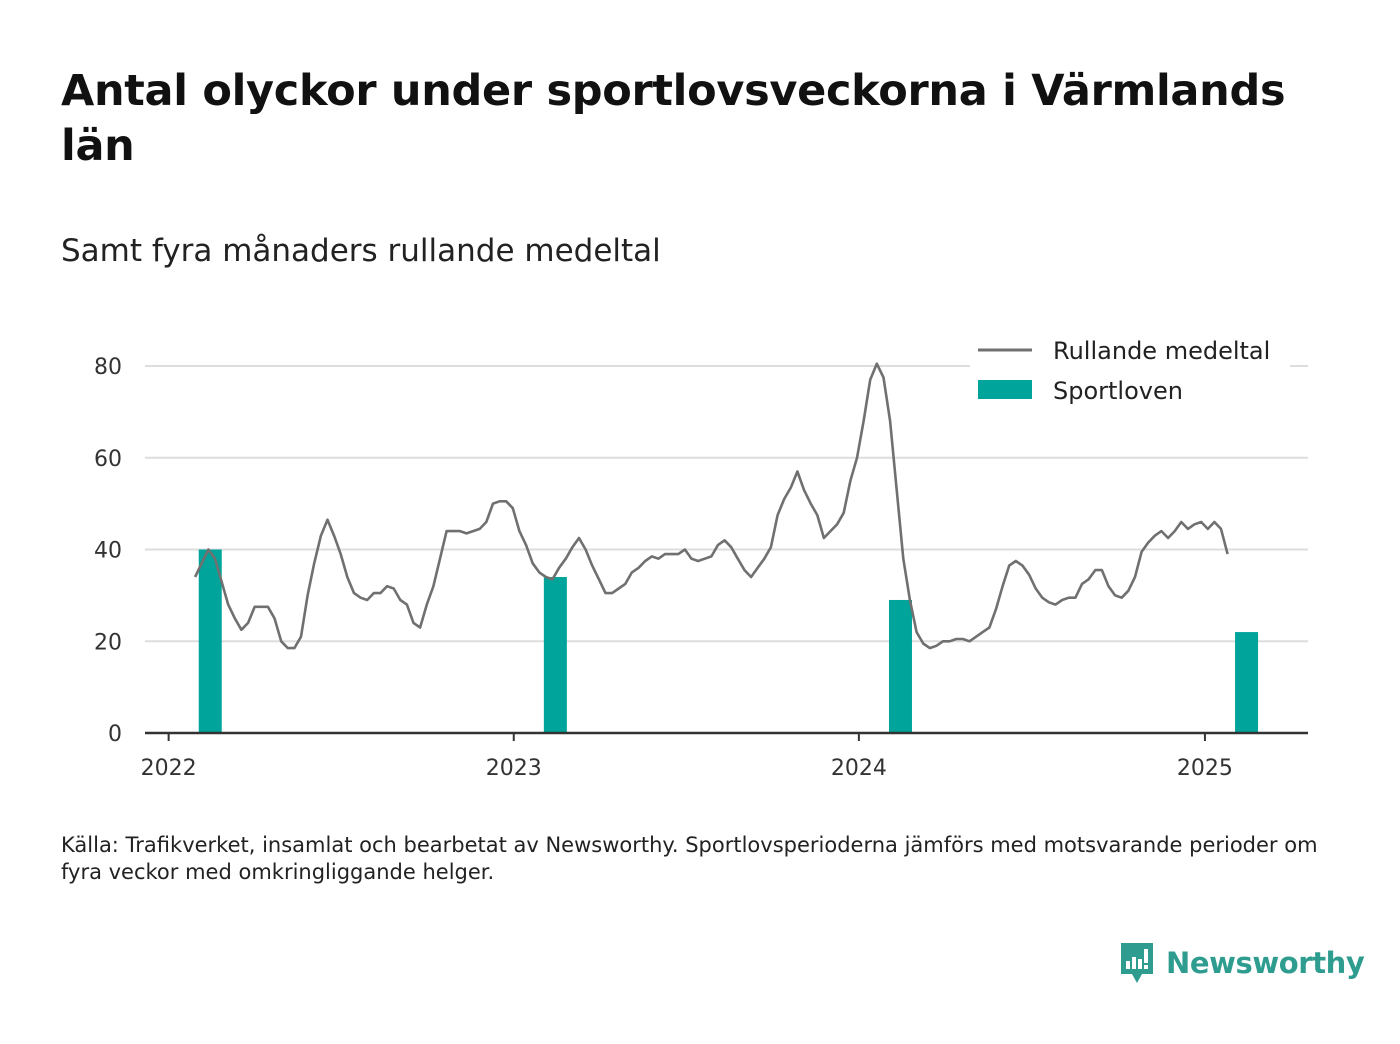 This screenshot has height=1044, width=1400. I want to click on brand-logo: Newsworthy, so click(1241, 963).